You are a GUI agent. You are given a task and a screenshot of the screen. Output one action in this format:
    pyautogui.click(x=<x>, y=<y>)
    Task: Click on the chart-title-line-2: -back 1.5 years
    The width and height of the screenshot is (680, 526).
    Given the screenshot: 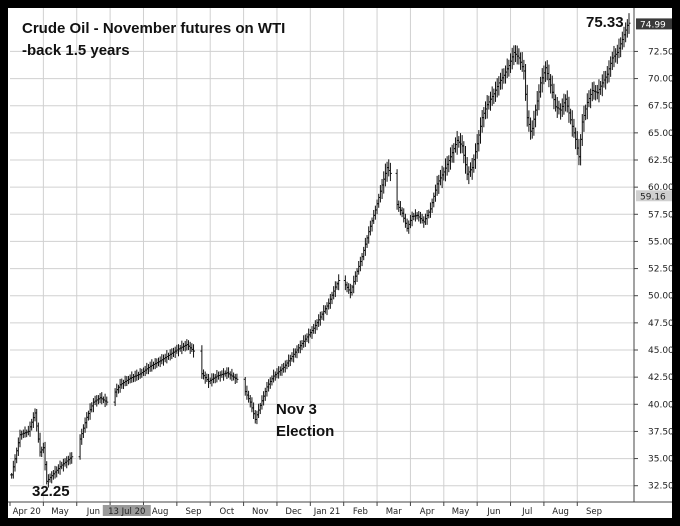 What is the action you would take?
    pyautogui.click(x=76, y=50)
    